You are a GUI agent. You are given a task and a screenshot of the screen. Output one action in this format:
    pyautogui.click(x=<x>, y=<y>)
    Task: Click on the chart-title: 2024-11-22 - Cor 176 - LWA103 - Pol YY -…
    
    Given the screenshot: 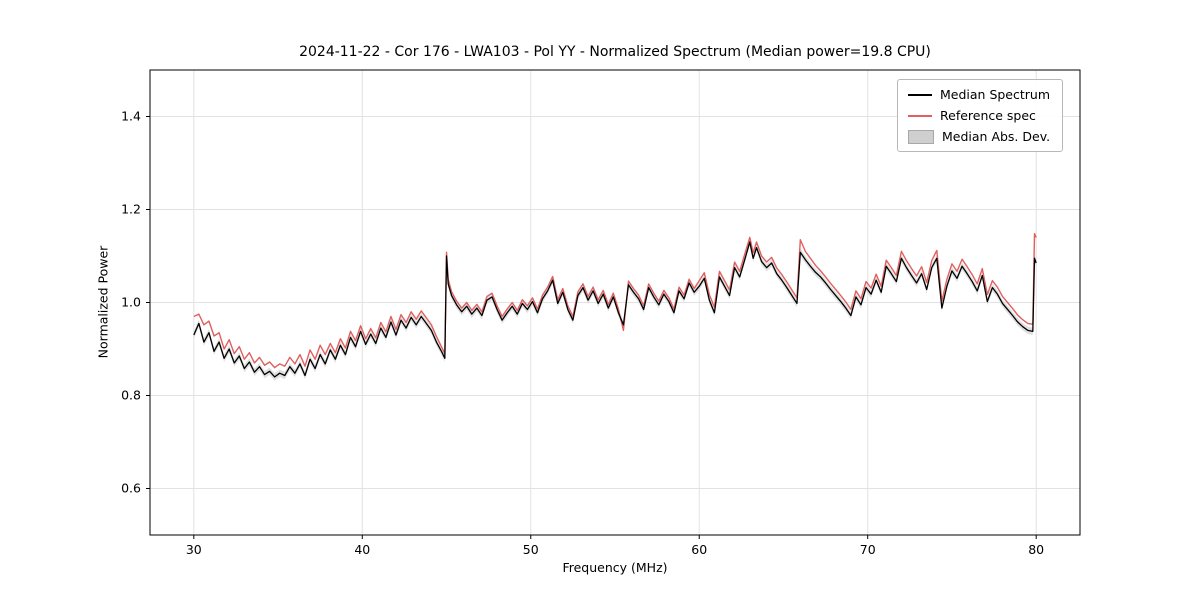 What is the action you would take?
    pyautogui.click(x=615, y=52)
    